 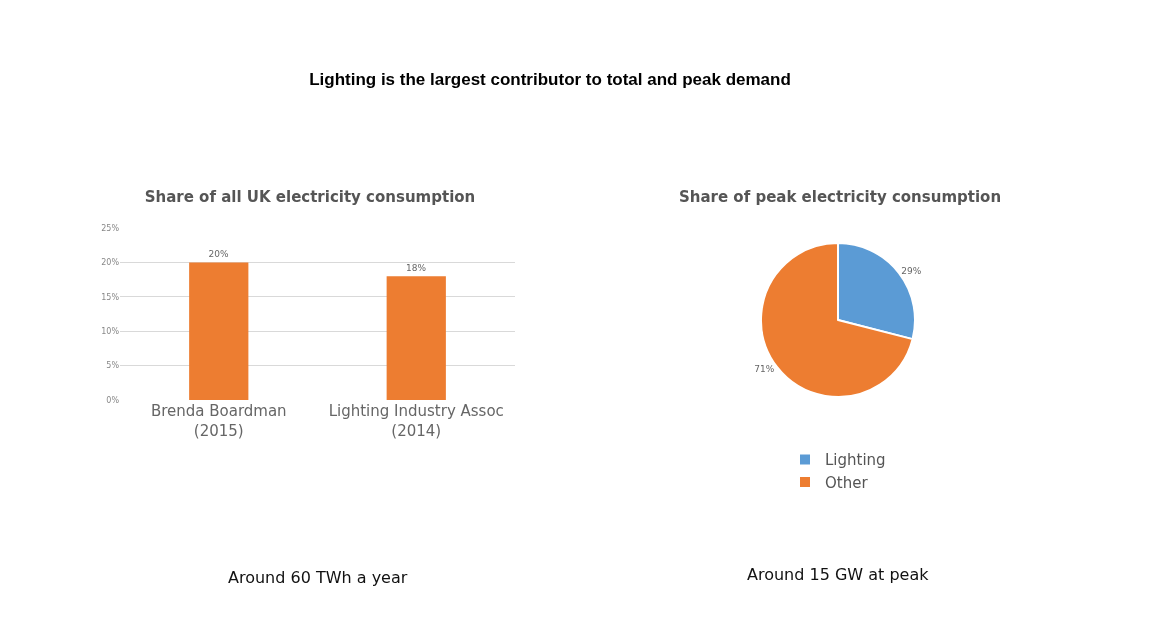 What do you see at coordinates (855, 460) in the screenshot?
I see `legend-label: Lighting` at bounding box center [855, 460].